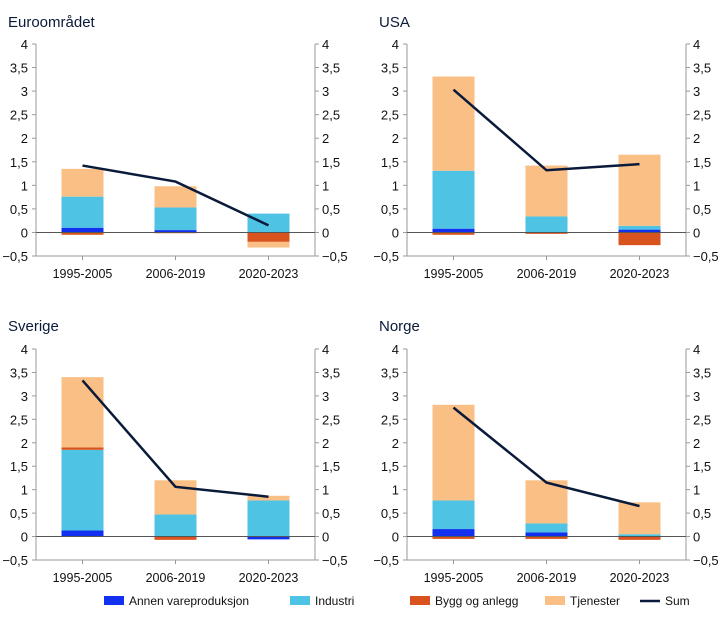  I want to click on legend-label: Annen vareproduksjon, so click(189, 601).